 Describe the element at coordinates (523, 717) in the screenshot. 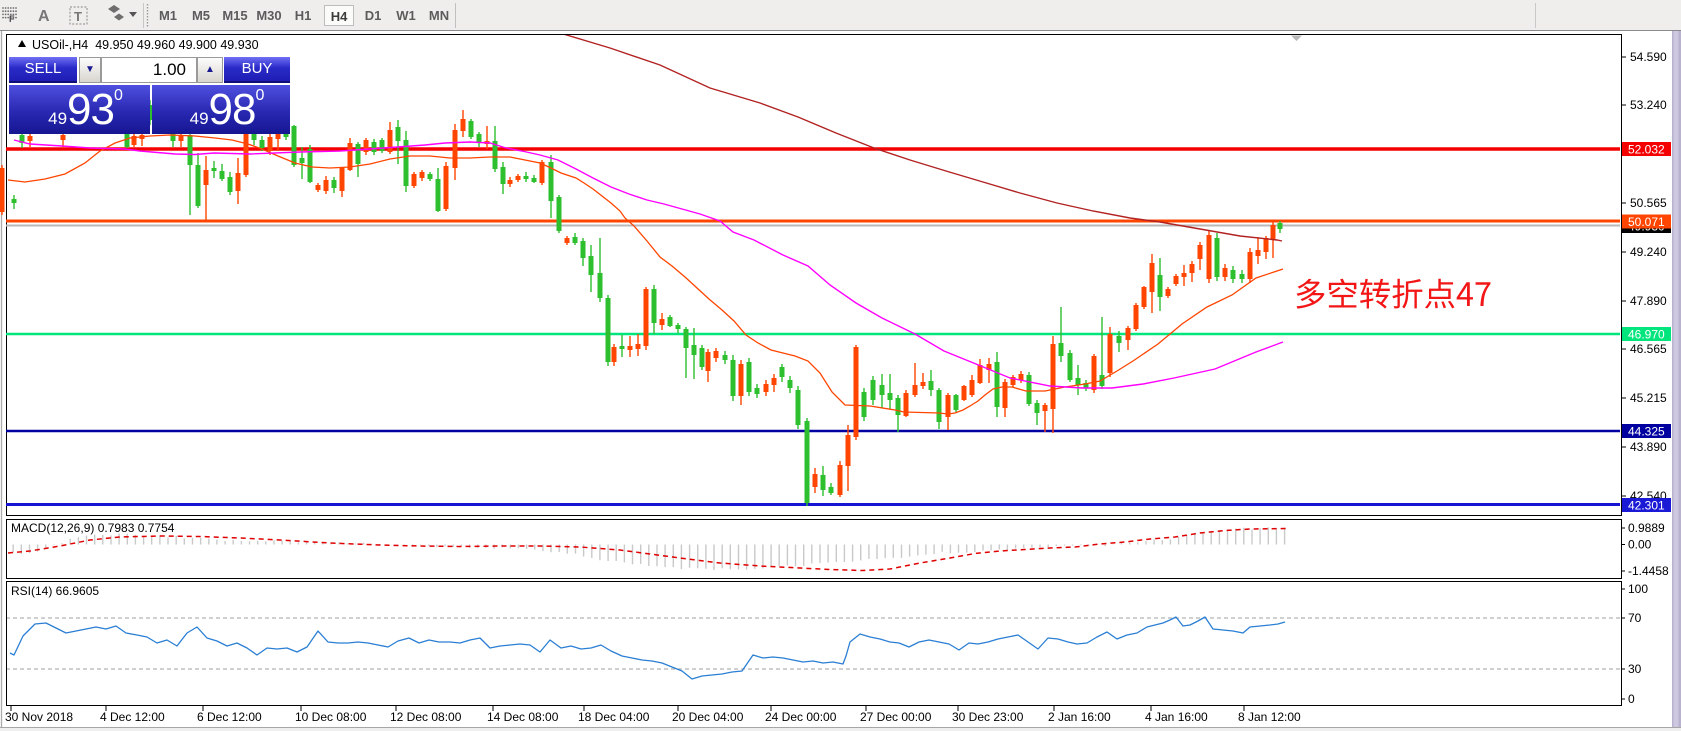

I see `svg-text: 14 Dec 08:00` at that location.